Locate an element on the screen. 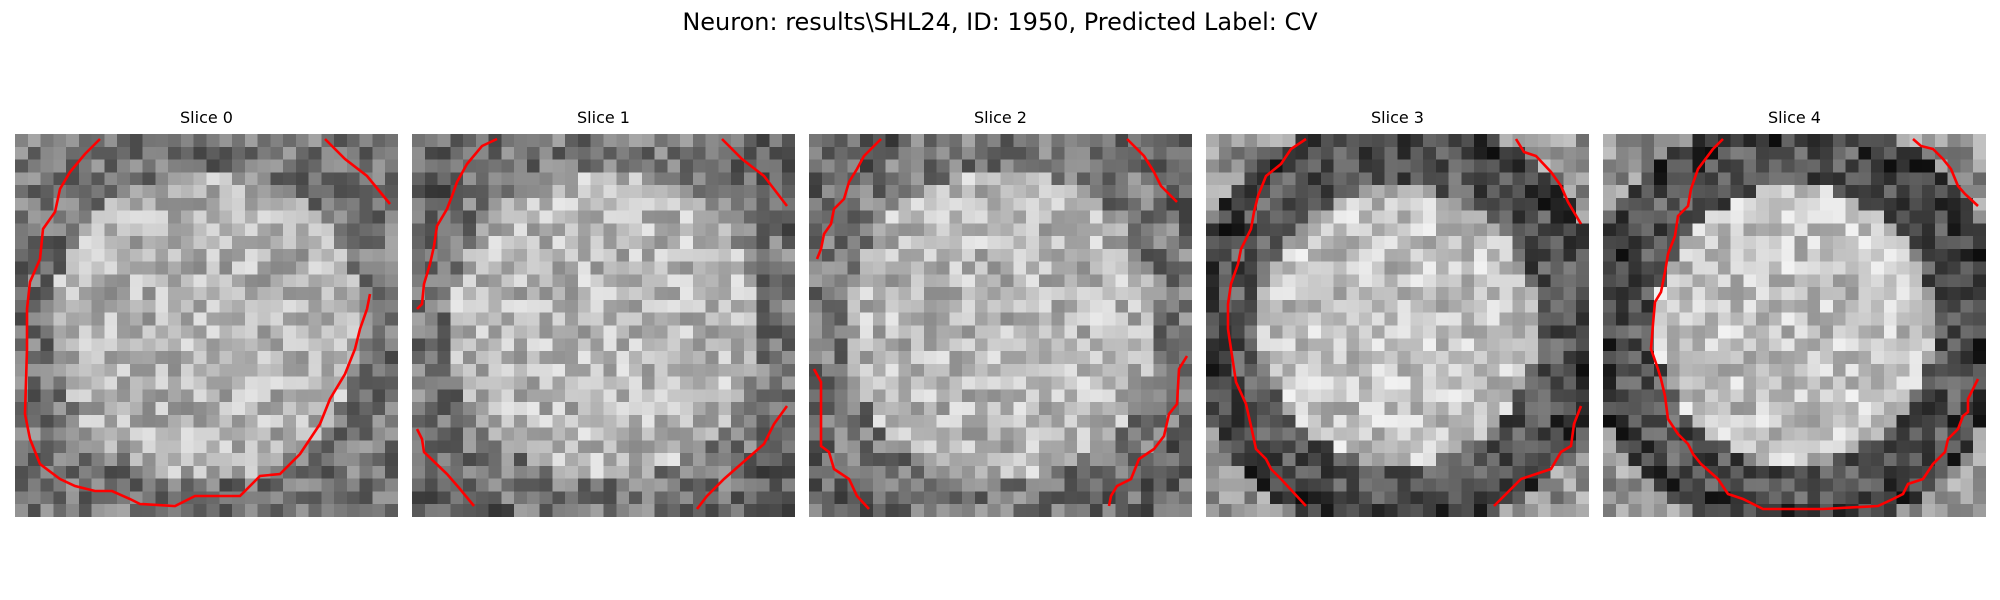 The height and width of the screenshot is (600, 2000). slice-panel-4: Slice 4 is located at coordinates (1794, 312).